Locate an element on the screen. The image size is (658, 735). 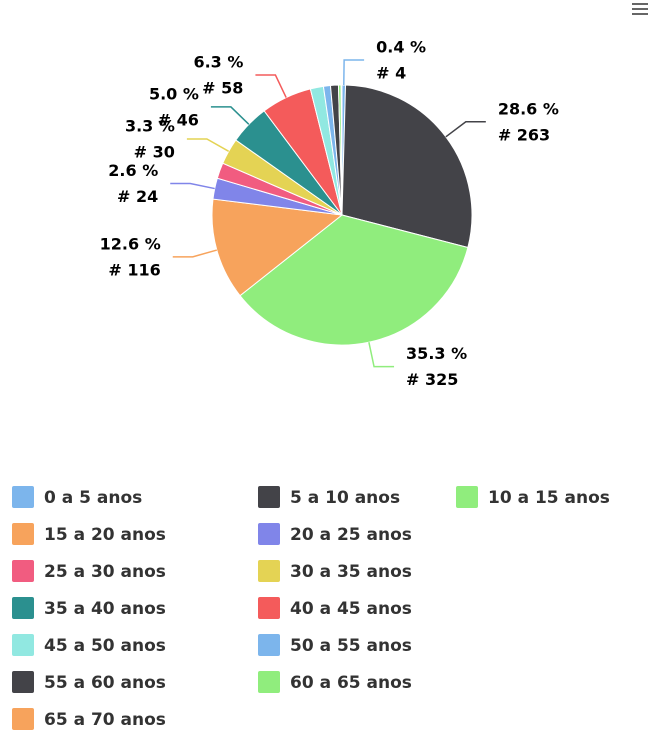
value-label: # 24 is located at coordinates (137, 196).